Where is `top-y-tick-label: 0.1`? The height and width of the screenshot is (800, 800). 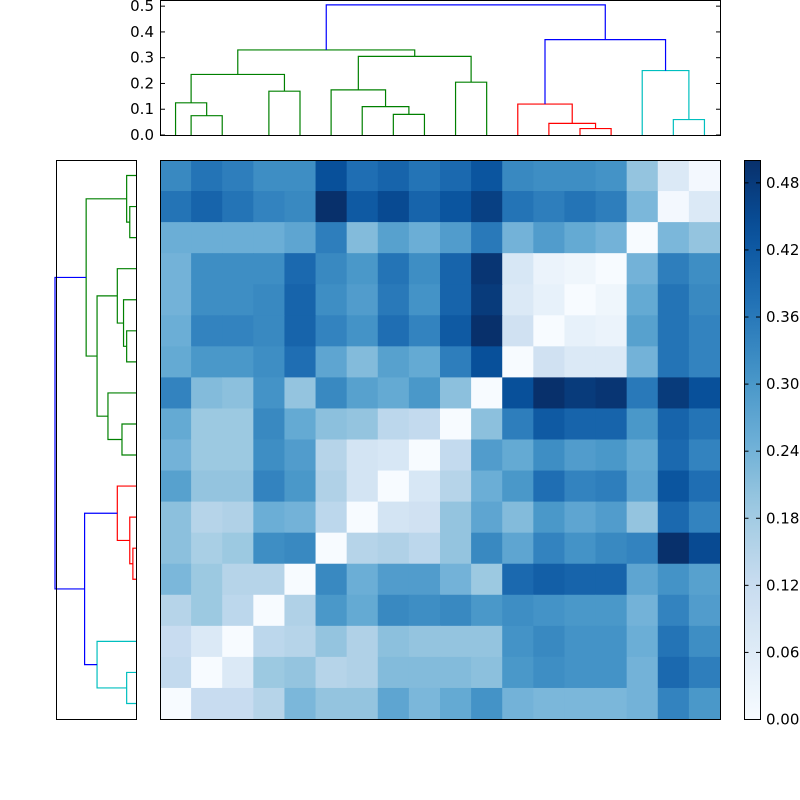
top-y-tick-label: 0.1 is located at coordinates (142, 109).